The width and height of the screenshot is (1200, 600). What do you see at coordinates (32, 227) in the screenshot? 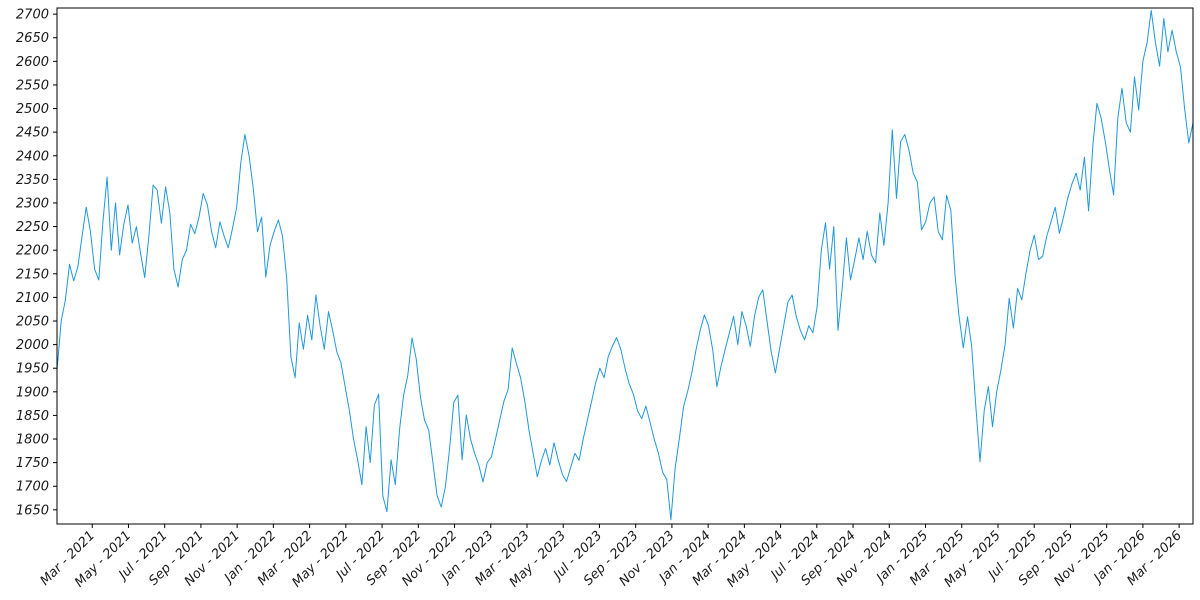
I see `y-tick-label: 2250` at bounding box center [32, 227].